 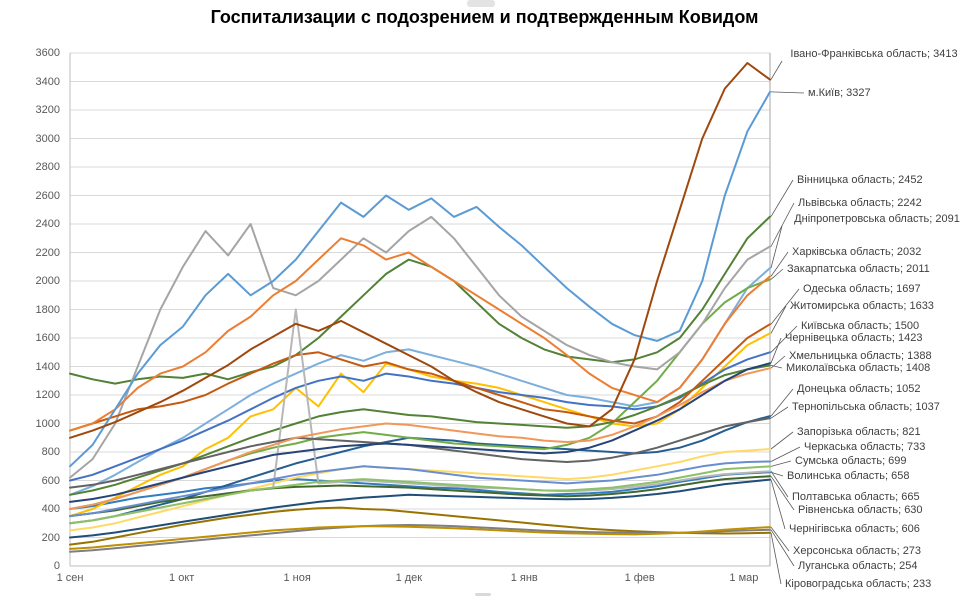 I want to click on y-axis-tick-label: 400, so click(x=50, y=509).